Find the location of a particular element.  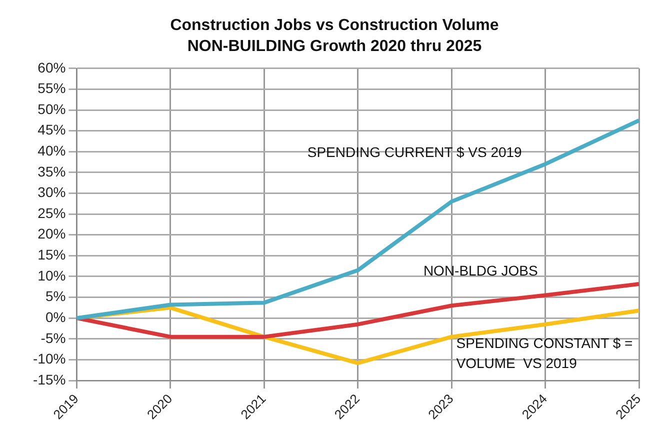

y-tick-label: 40% is located at coordinates (52, 150).